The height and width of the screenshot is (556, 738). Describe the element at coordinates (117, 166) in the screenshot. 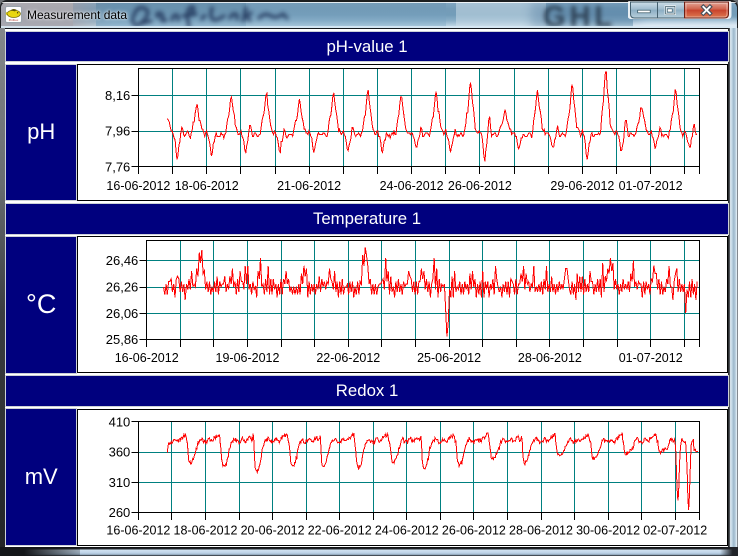

I see `svg-text: 7,76` at that location.